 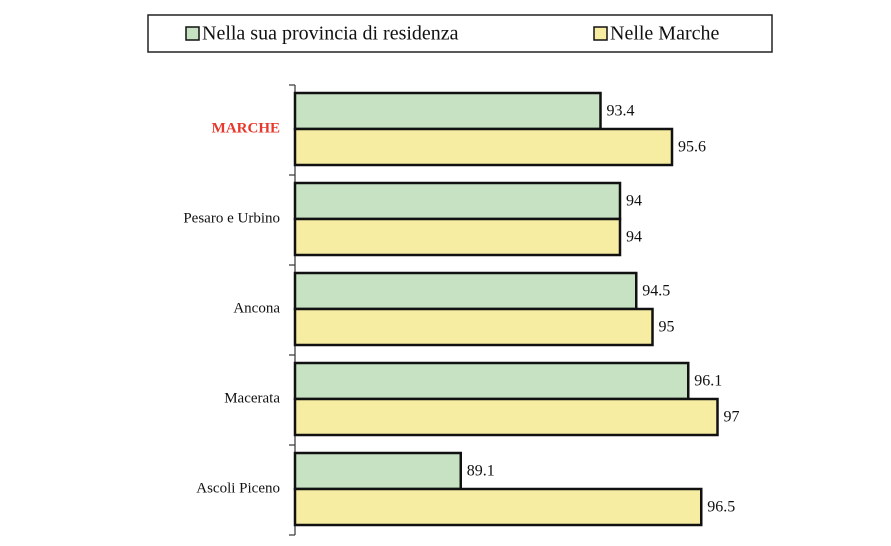 I want to click on category-label: Pesaro e Urbino, so click(x=231, y=218).